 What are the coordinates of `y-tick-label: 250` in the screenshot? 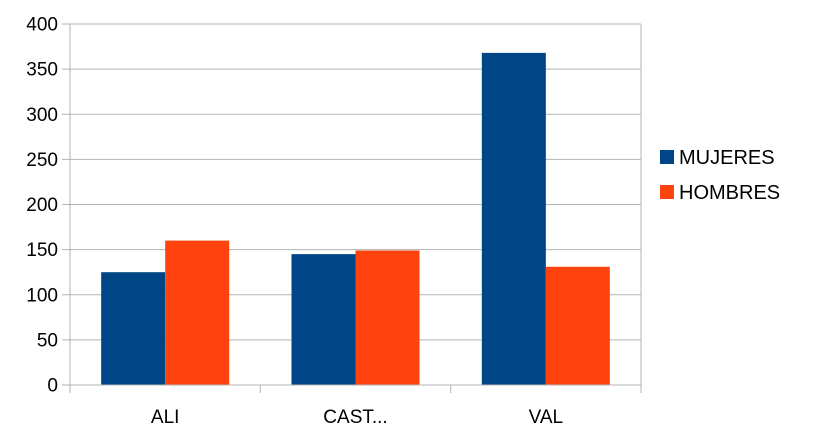 It's located at (42, 160).